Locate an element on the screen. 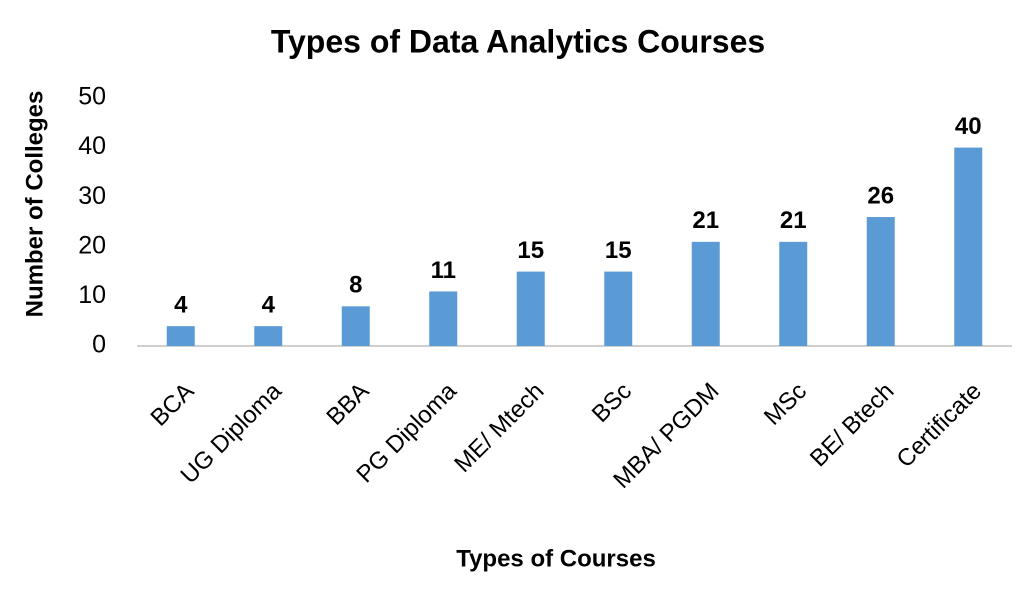 This screenshot has width=1035, height=592. x-axis-title: Types of Courses is located at coordinates (556, 558).